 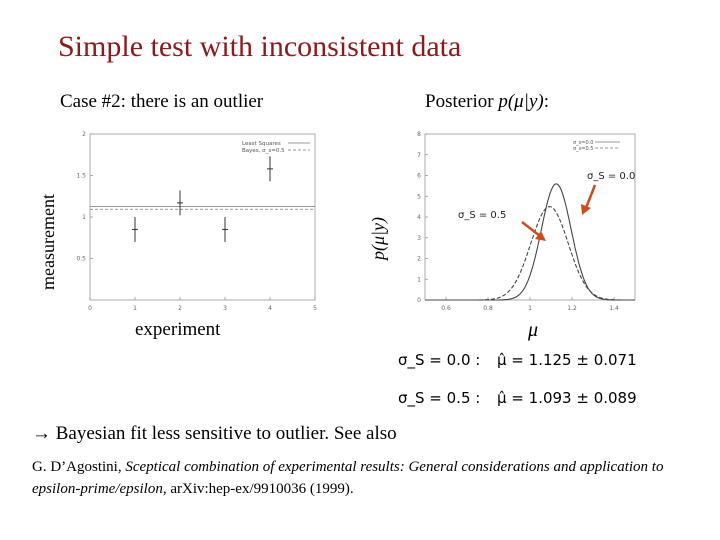 What do you see at coordinates (488, 308) in the screenshot?
I see `x-tick-label: 0.8` at bounding box center [488, 308].